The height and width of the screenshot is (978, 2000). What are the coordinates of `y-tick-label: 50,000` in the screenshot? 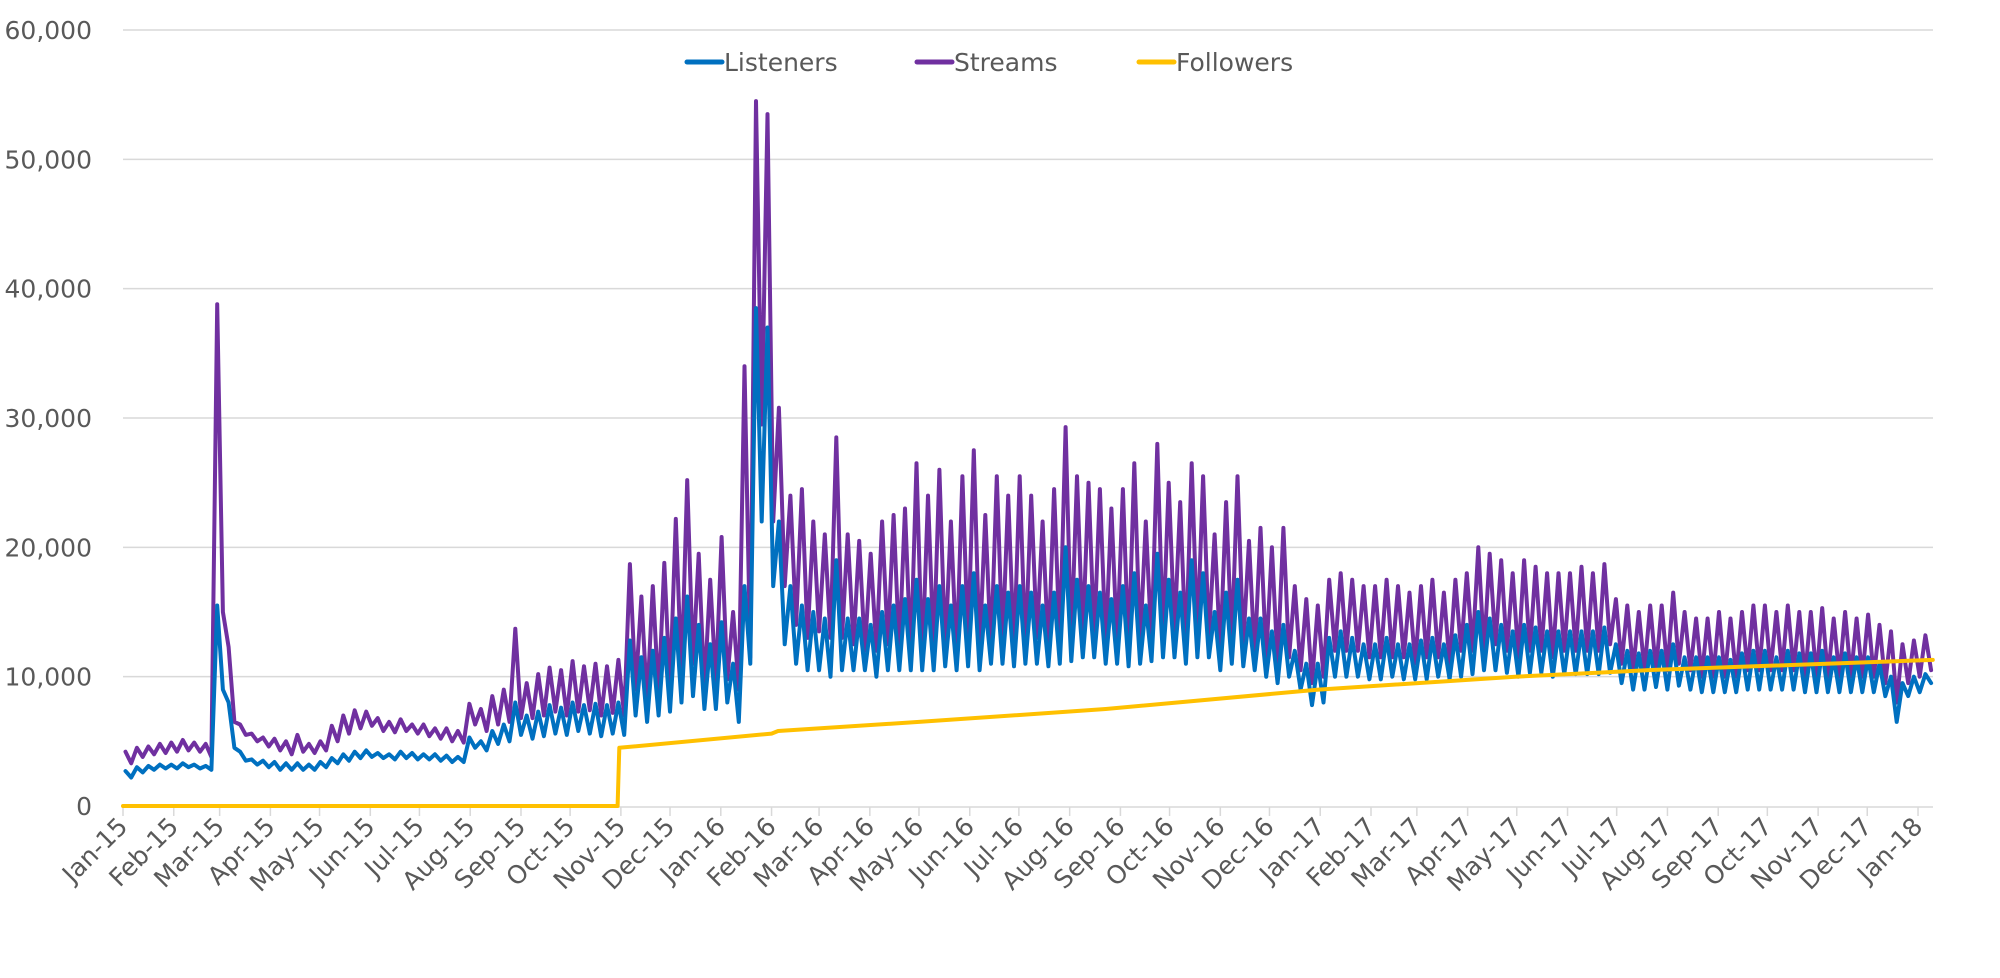 It's located at (48, 159).